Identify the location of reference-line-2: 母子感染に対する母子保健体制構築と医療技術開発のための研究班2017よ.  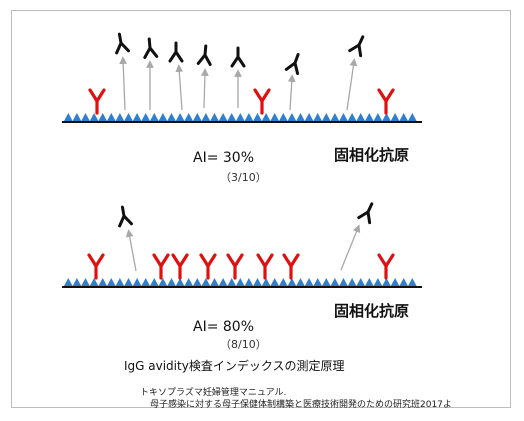
(301, 405).